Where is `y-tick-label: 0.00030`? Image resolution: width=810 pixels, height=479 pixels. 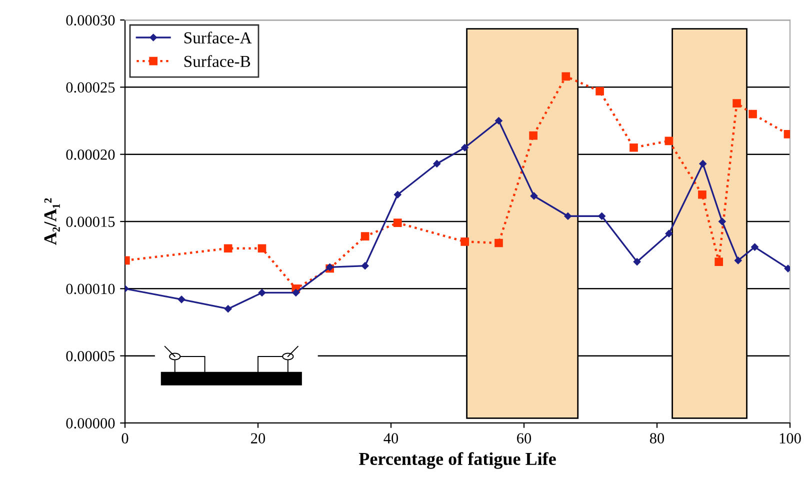
y-tick-label: 0.00030 is located at coordinates (90, 20).